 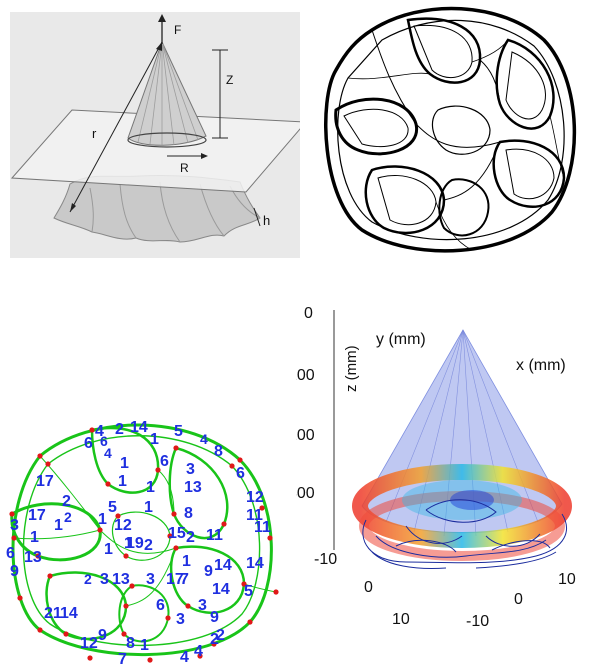 I want to click on cutting-plane, so click(x=155, y=151).